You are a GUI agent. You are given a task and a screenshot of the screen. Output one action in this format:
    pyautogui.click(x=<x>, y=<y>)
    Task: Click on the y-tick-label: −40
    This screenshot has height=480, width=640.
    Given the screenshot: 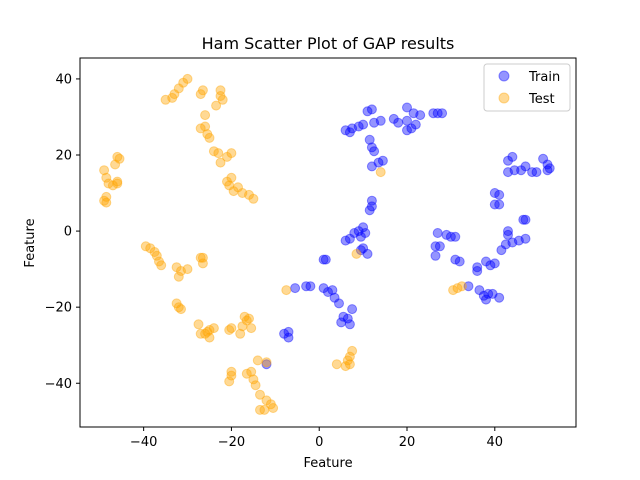 What is the action you would take?
    pyautogui.click(x=58, y=384)
    